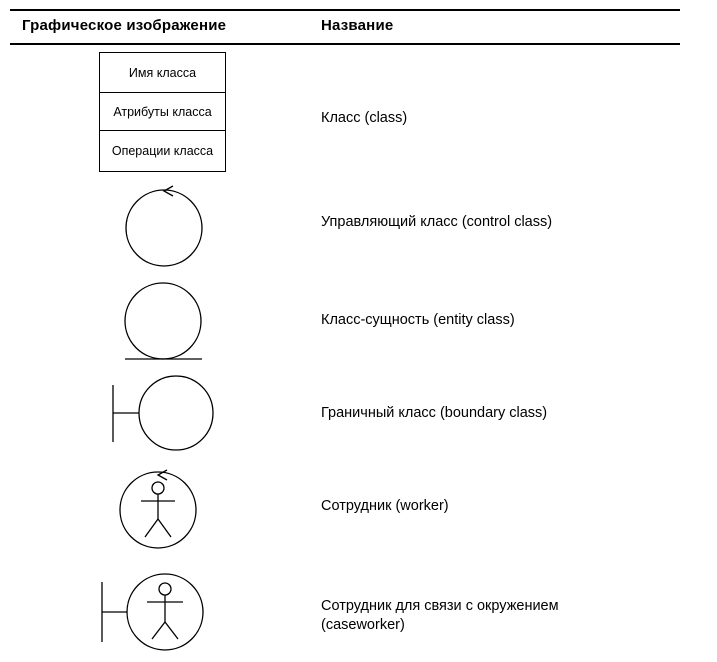 This screenshot has width=717, height=662. What do you see at coordinates (364, 118) in the screenshot?
I see `row-name-class: Класс (class)` at bounding box center [364, 118].